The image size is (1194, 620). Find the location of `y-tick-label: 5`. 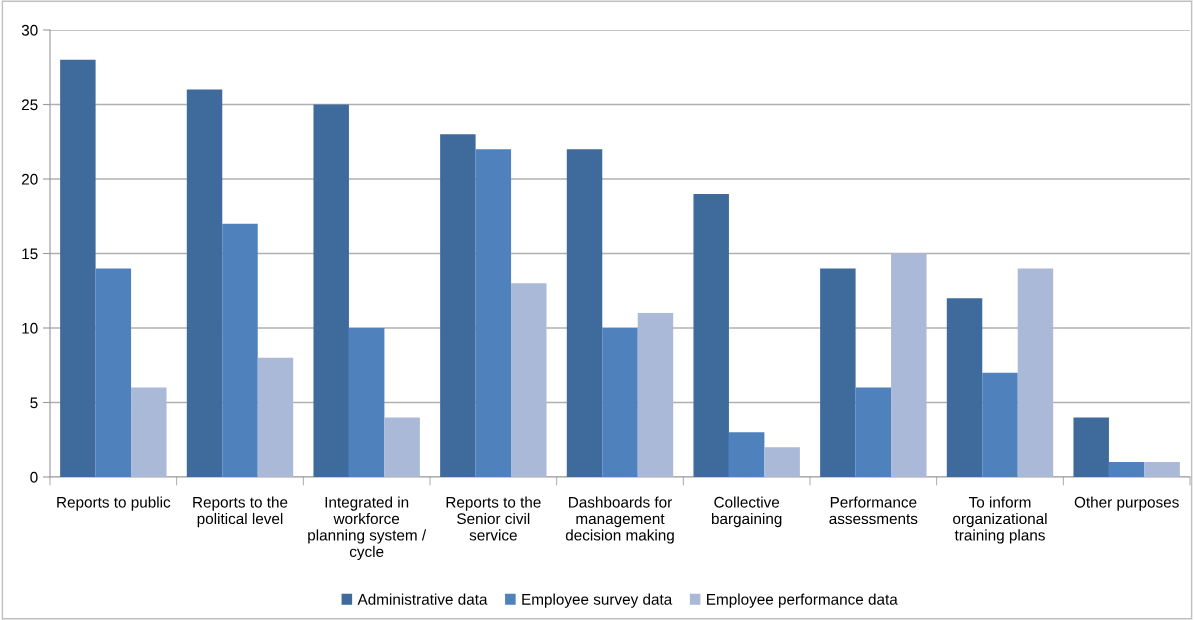

y-tick-label: 5 is located at coordinates (34, 403).